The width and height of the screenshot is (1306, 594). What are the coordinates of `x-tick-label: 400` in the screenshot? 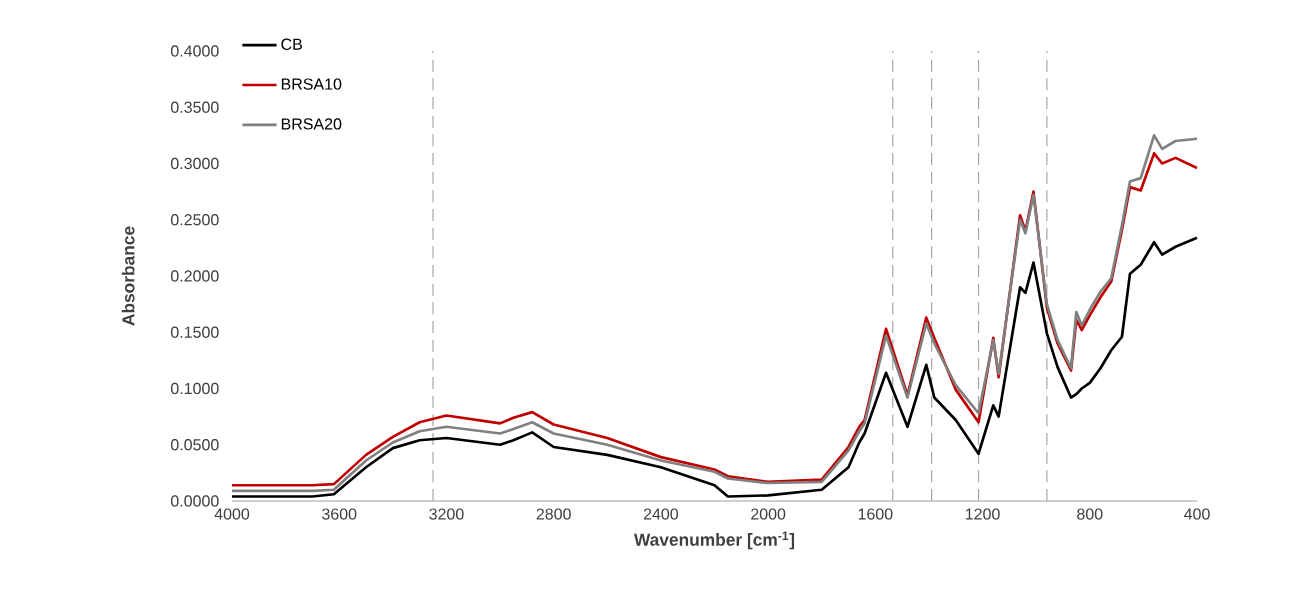 It's located at (1197, 514).